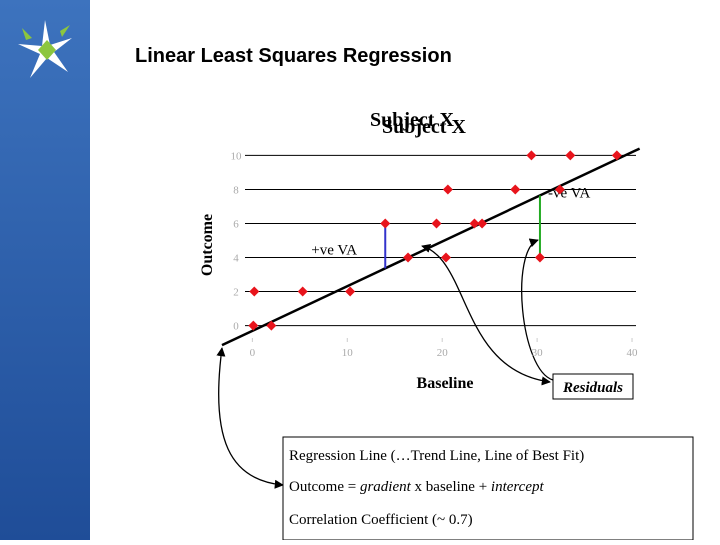  What do you see at coordinates (324, 487) in the screenshot?
I see `text-part: Outcome =` at bounding box center [324, 487].